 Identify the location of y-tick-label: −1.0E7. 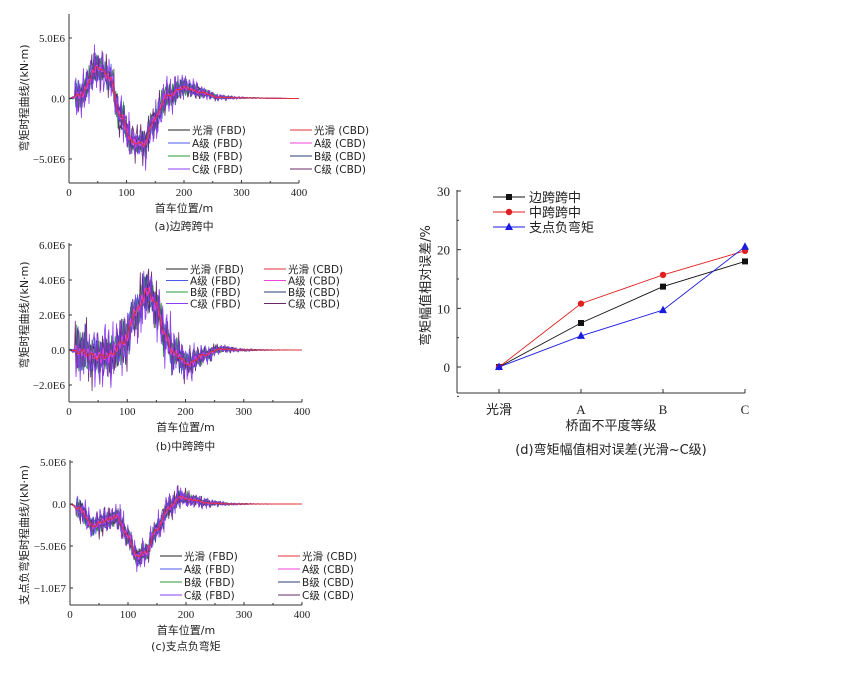
(50, 589).